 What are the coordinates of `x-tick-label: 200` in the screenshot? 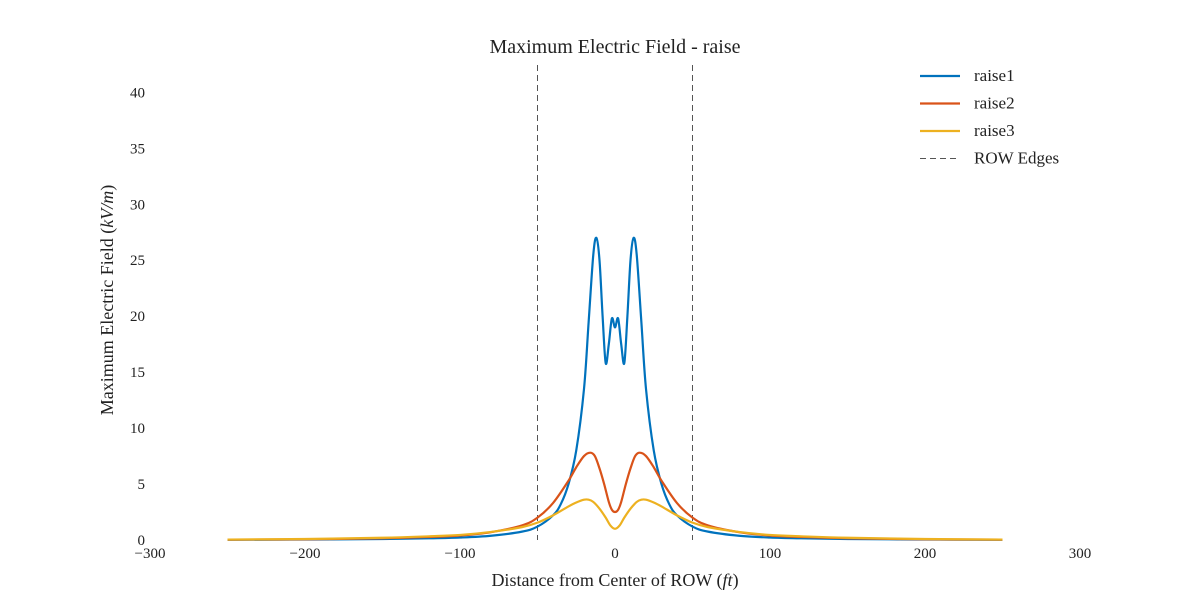 It's located at (925, 554).